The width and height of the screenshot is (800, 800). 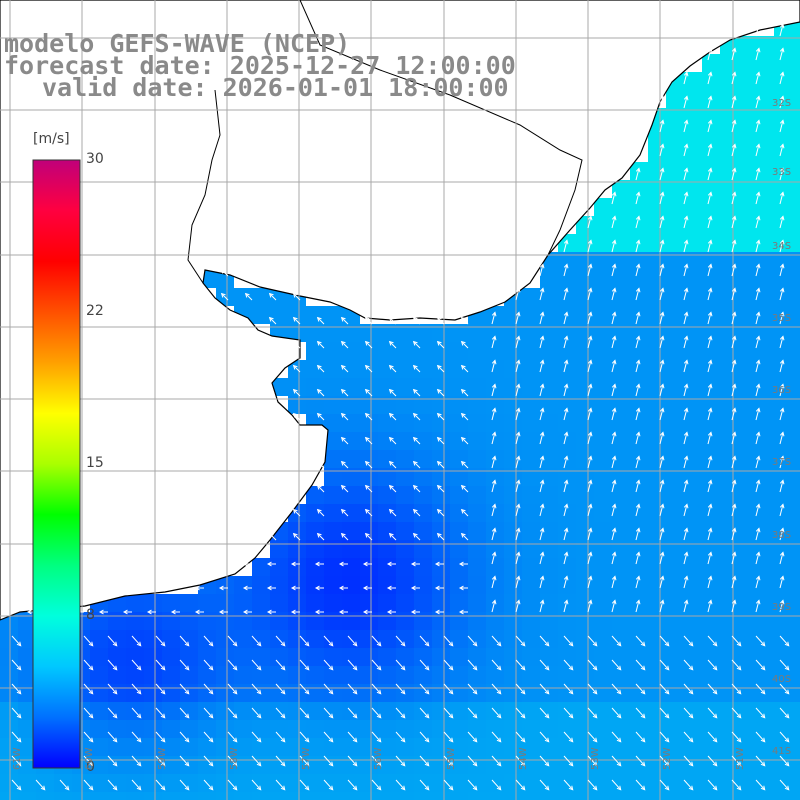 What do you see at coordinates (782, 751) in the screenshot?
I see `lat-label: 41S` at bounding box center [782, 751].